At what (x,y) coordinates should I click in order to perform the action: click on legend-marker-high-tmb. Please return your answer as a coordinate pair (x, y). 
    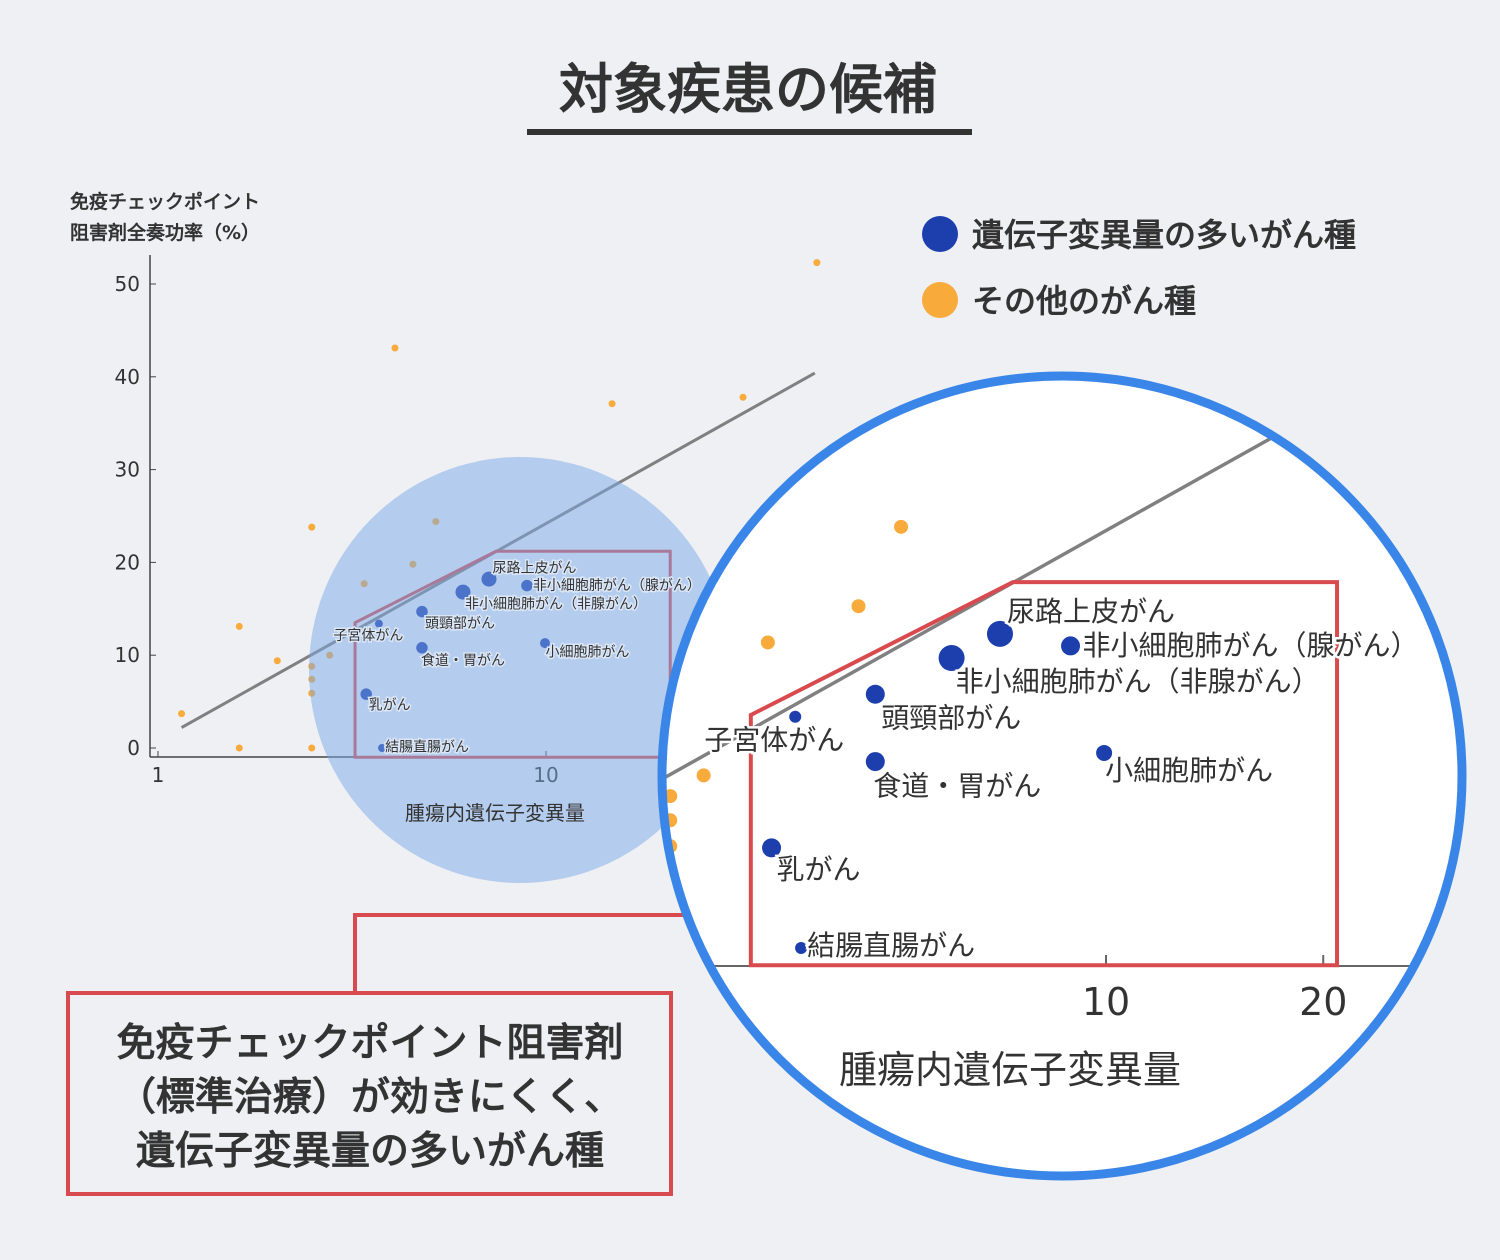
    Looking at the image, I should click on (940, 234).